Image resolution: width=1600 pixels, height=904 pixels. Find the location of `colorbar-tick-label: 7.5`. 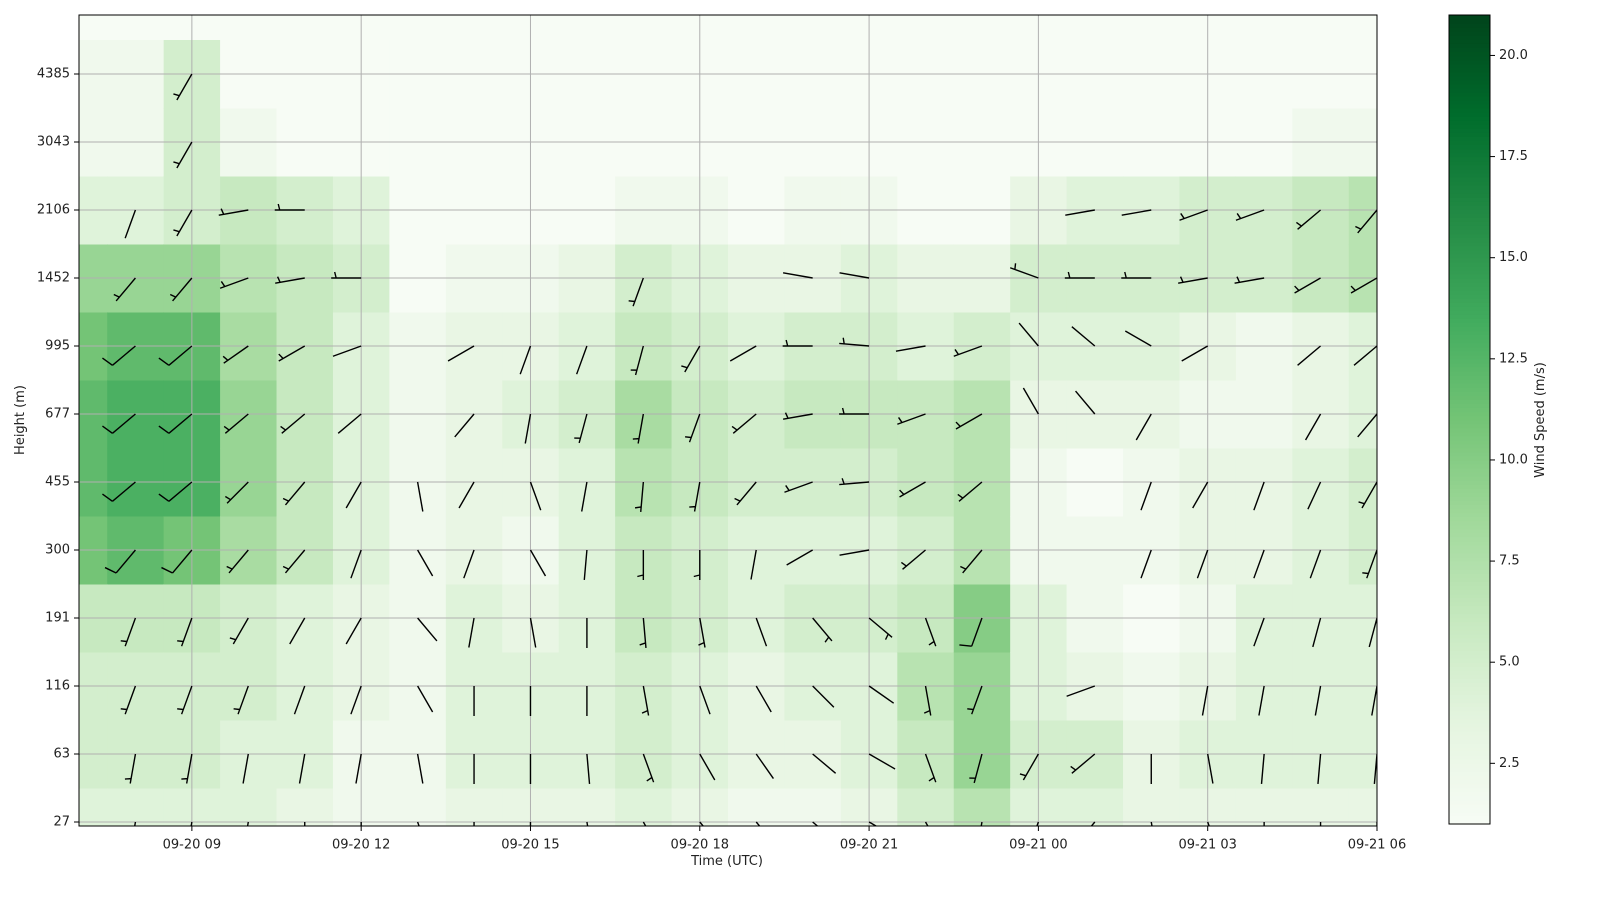

colorbar-tick-label: 7.5 is located at coordinates (1509, 561).